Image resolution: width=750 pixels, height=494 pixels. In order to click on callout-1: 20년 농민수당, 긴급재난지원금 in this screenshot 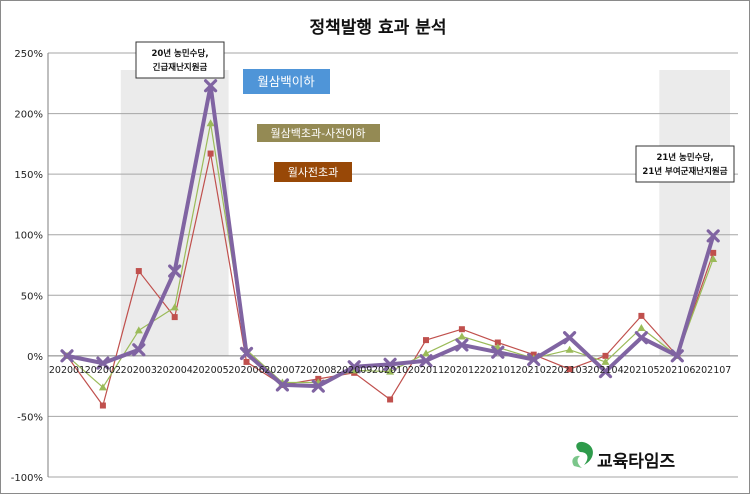, I will do `click(180, 60)`.